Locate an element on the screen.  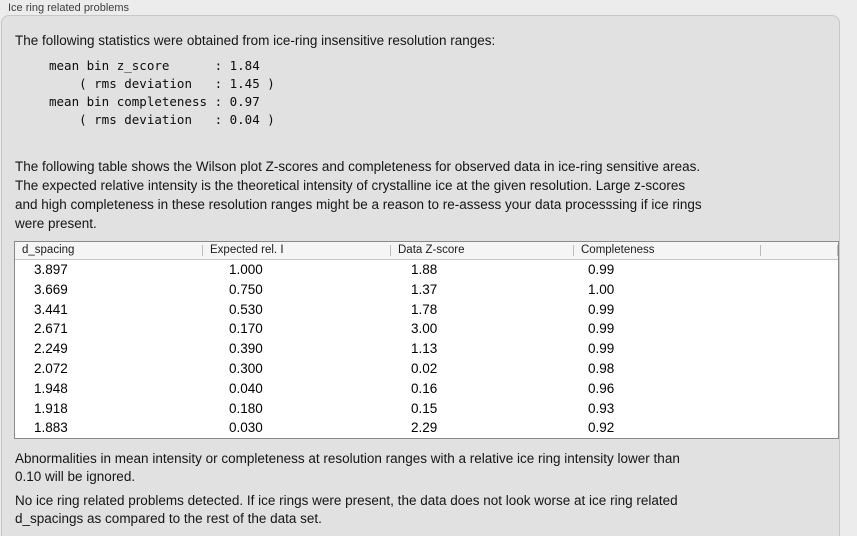
table-cell: 3.897 is located at coordinates (51, 269).